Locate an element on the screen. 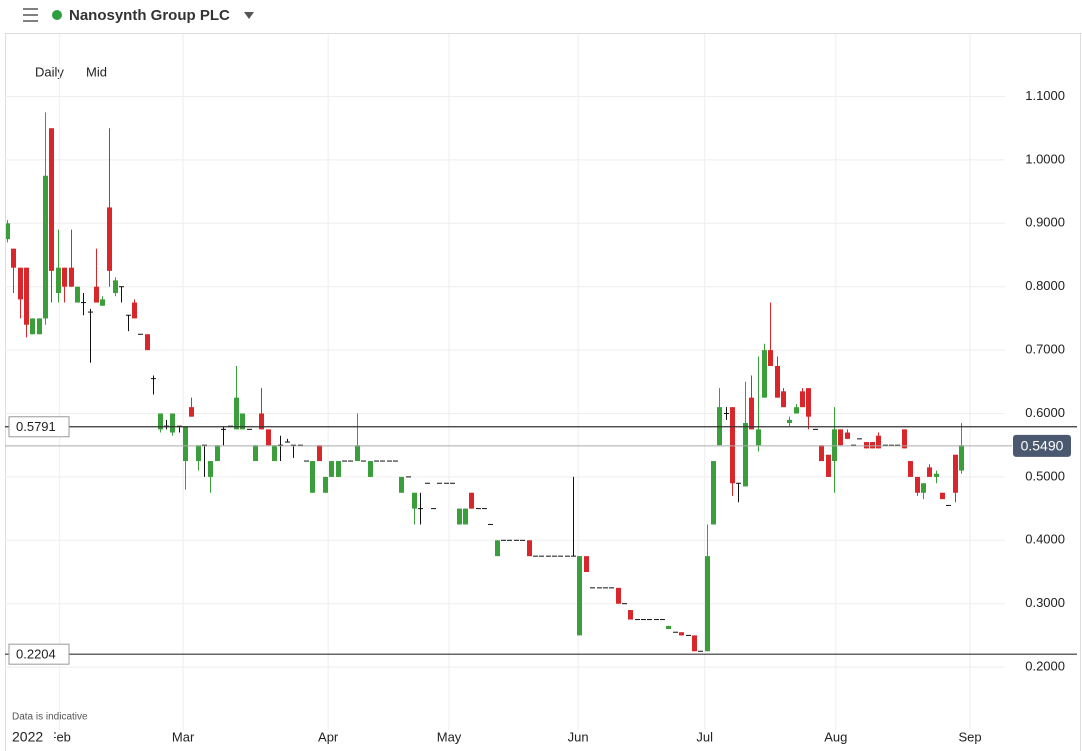  x-tick-label: Jun is located at coordinates (578, 736).